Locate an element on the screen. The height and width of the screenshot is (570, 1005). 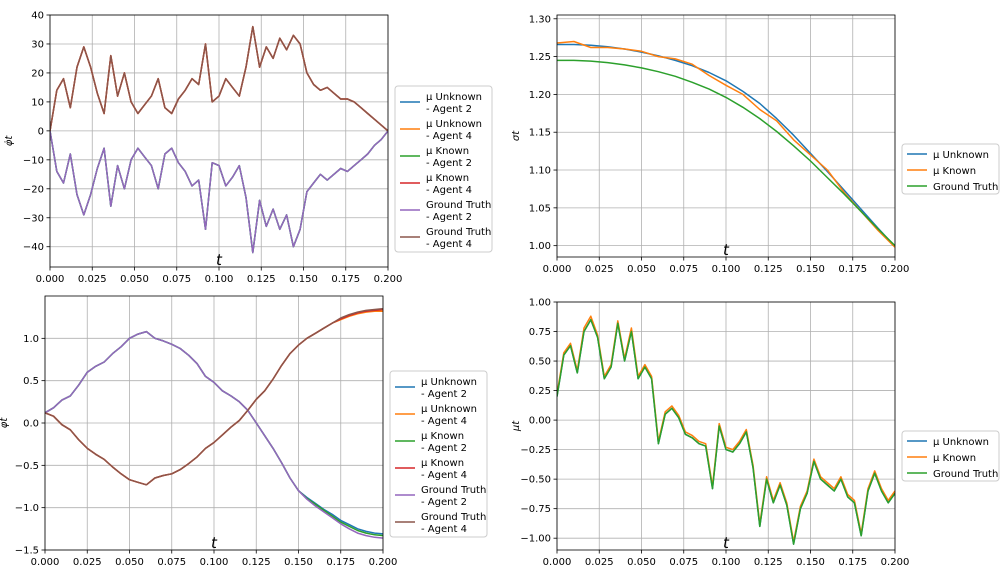
legend-box is located at coordinates (950, 456).